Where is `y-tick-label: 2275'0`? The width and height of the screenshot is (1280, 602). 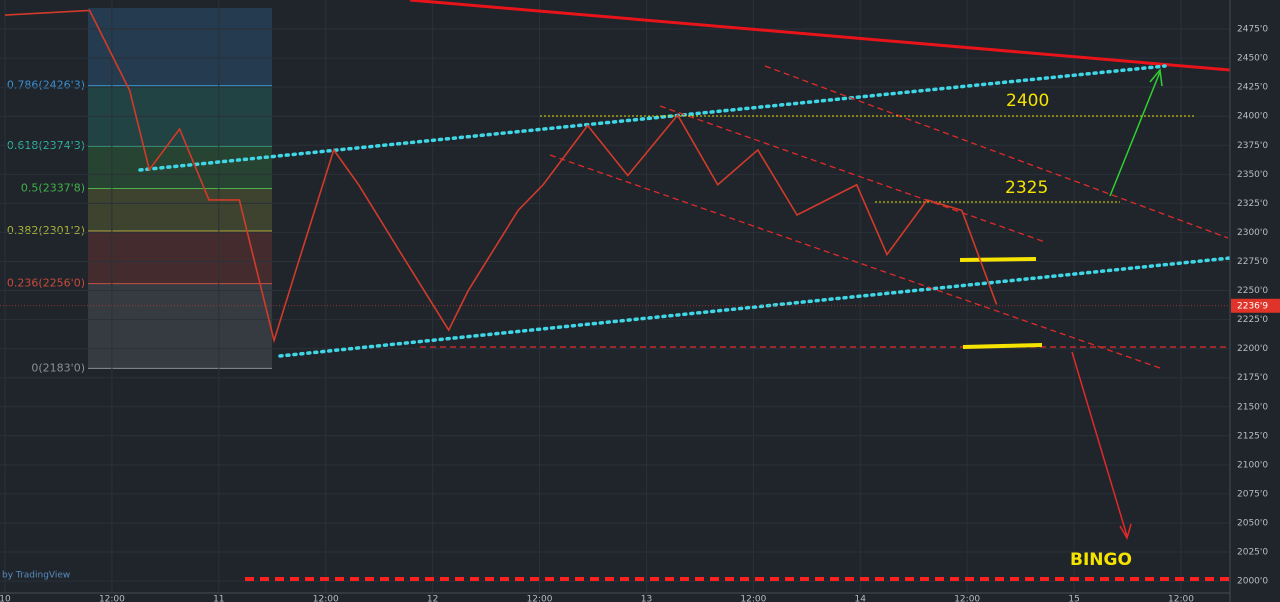 y-tick-label: 2275'0 is located at coordinates (1252, 262).